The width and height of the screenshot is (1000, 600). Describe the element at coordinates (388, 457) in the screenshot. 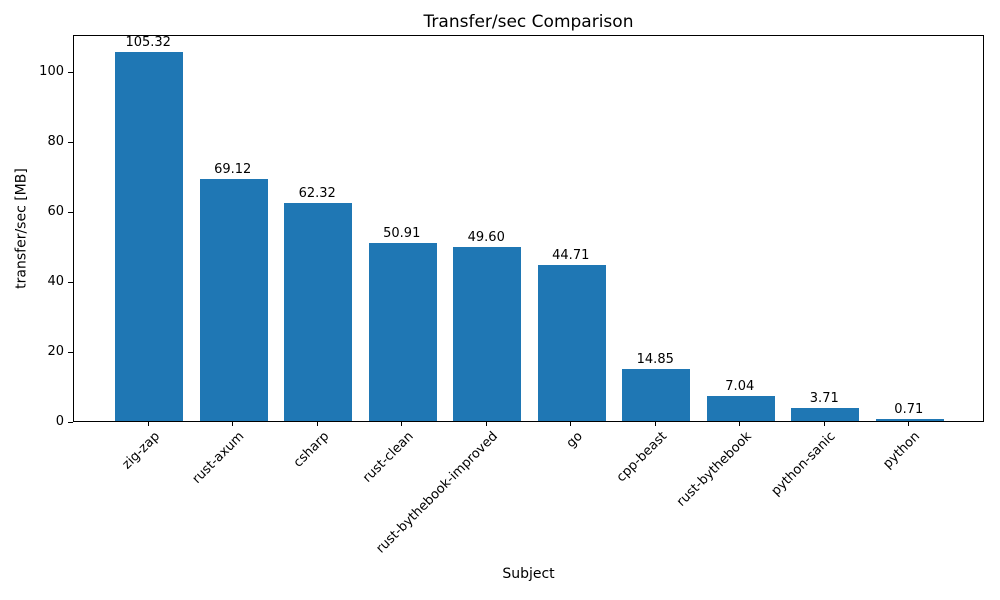

I see `x-tick-label: rust-clean` at that location.